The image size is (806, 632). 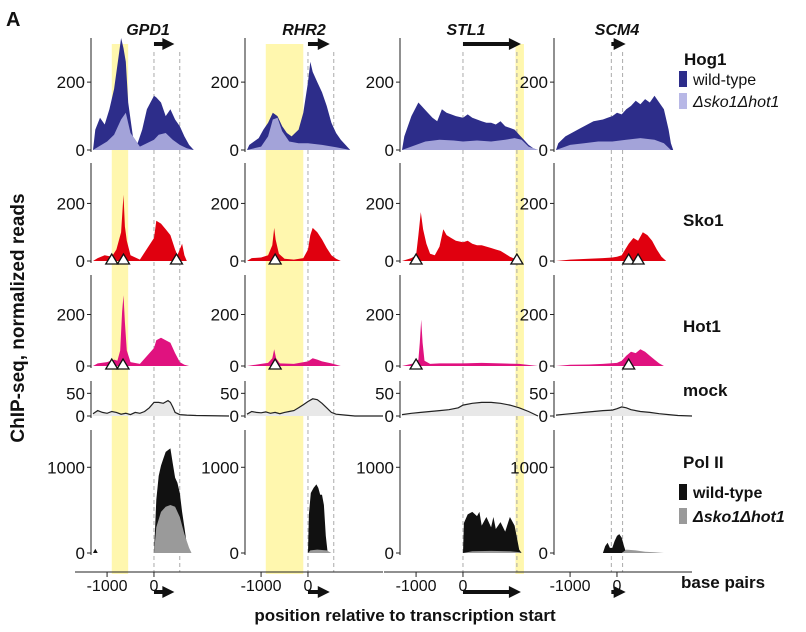 What do you see at coordinates (220, 467) in the screenshot?
I see `y-tick-label-pol2-rhr2-1: 1000` at bounding box center [220, 467].